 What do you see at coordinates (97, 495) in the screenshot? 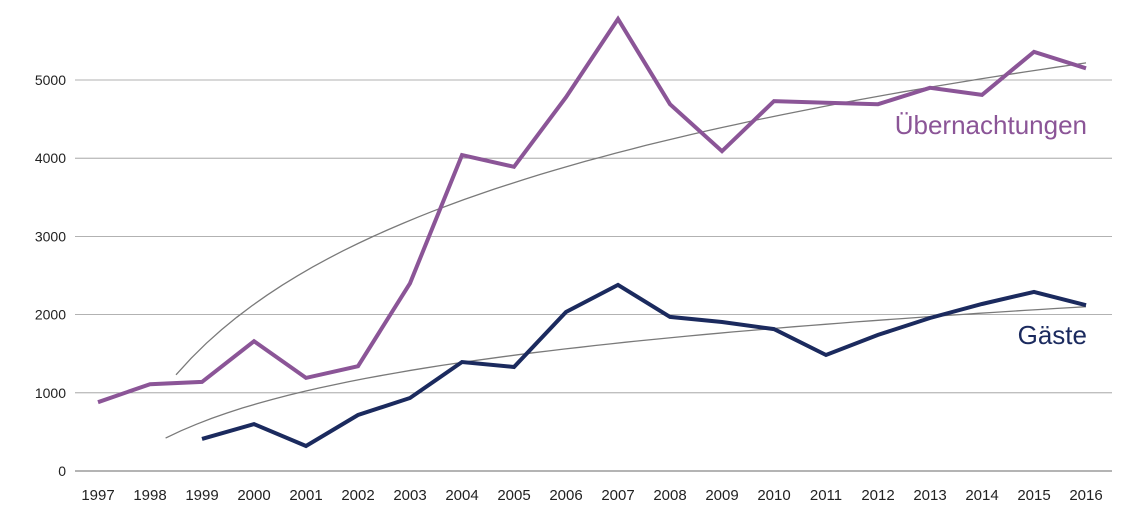
I see `x-tick-label: 1997` at bounding box center [97, 495].